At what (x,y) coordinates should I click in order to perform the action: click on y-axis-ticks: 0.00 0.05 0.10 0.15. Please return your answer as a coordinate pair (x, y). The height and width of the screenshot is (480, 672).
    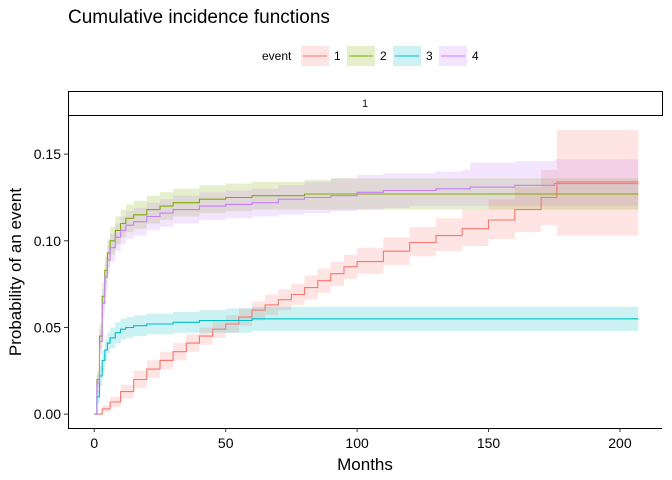
    Looking at the image, I should click on (51, 284).